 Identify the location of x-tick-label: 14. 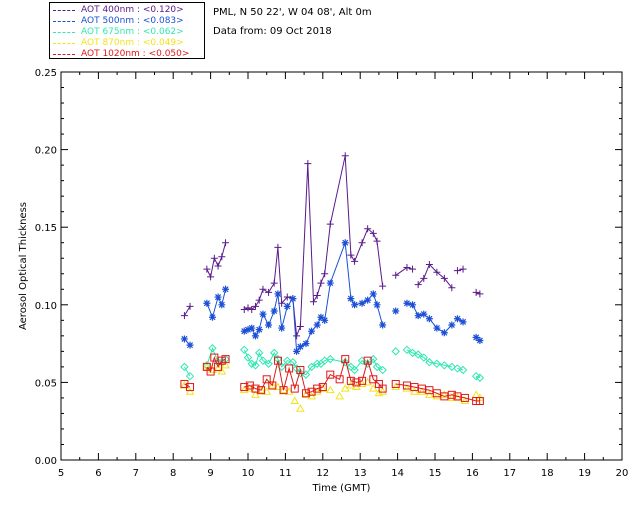
(397, 473).